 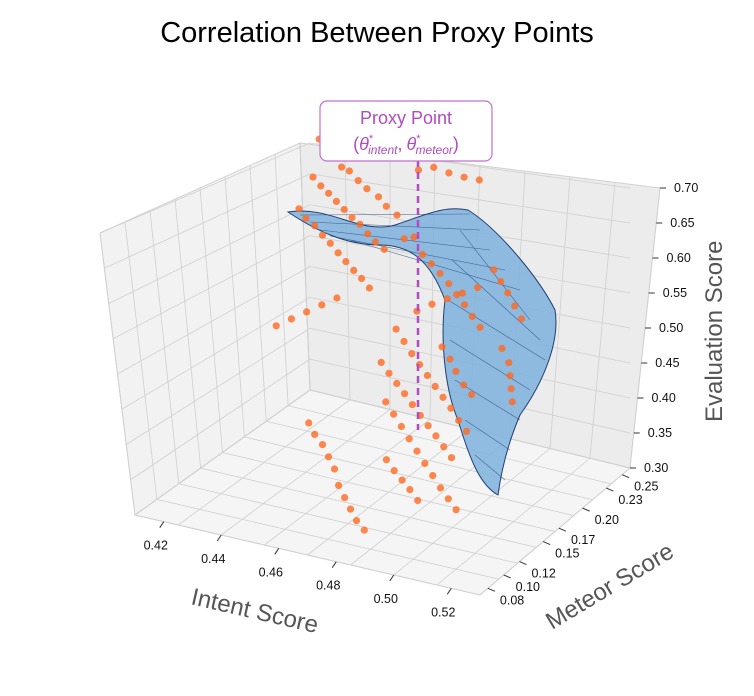 What do you see at coordinates (456, 144) in the screenshot?
I see `formula-close-paren: )` at bounding box center [456, 144].